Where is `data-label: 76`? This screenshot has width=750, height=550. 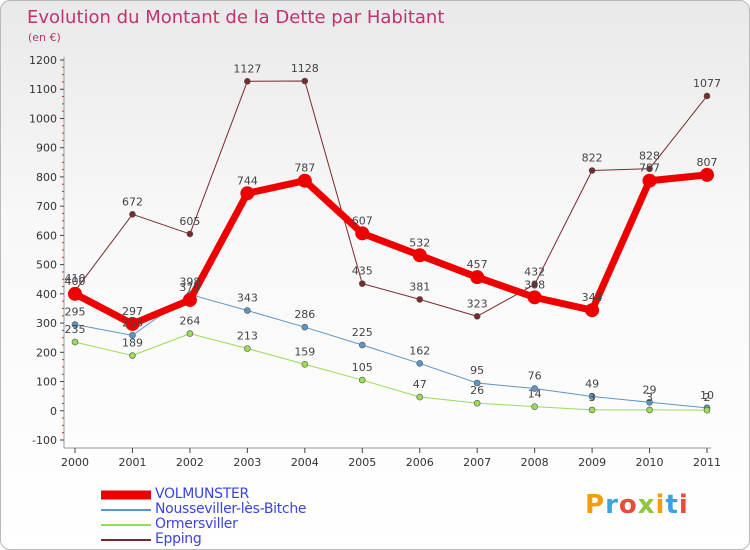
data-label: 76 is located at coordinates (535, 376).